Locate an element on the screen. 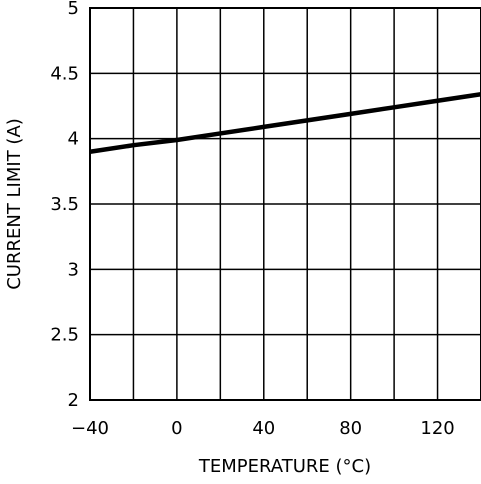 This screenshot has width=481, height=484. y-tick-label: 4 is located at coordinates (73, 139).